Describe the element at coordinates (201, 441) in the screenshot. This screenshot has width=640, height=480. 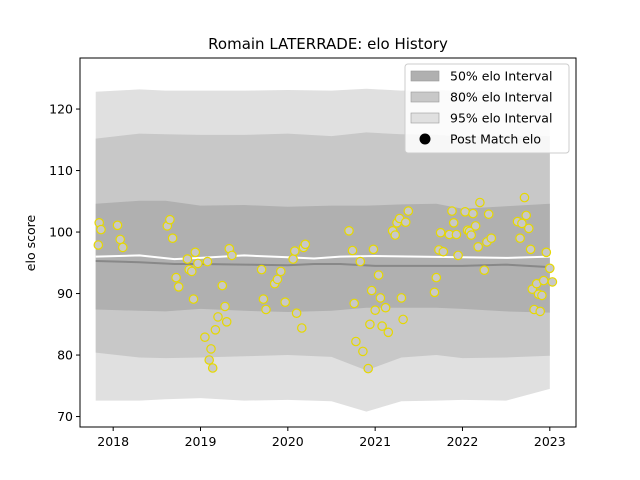
I see `x-tick-label: 2019` at that location.